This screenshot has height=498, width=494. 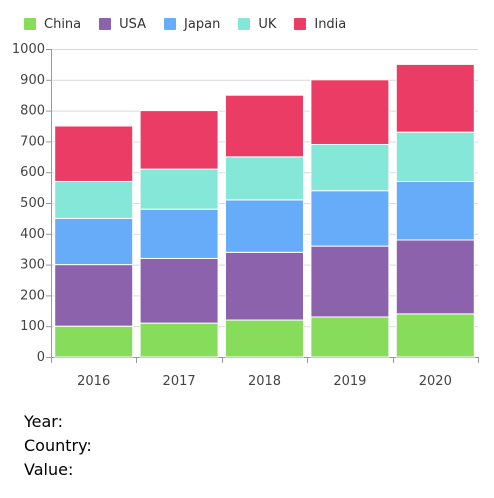 What do you see at coordinates (94, 199) in the screenshot?
I see `bar-uk-2016` at bounding box center [94, 199].